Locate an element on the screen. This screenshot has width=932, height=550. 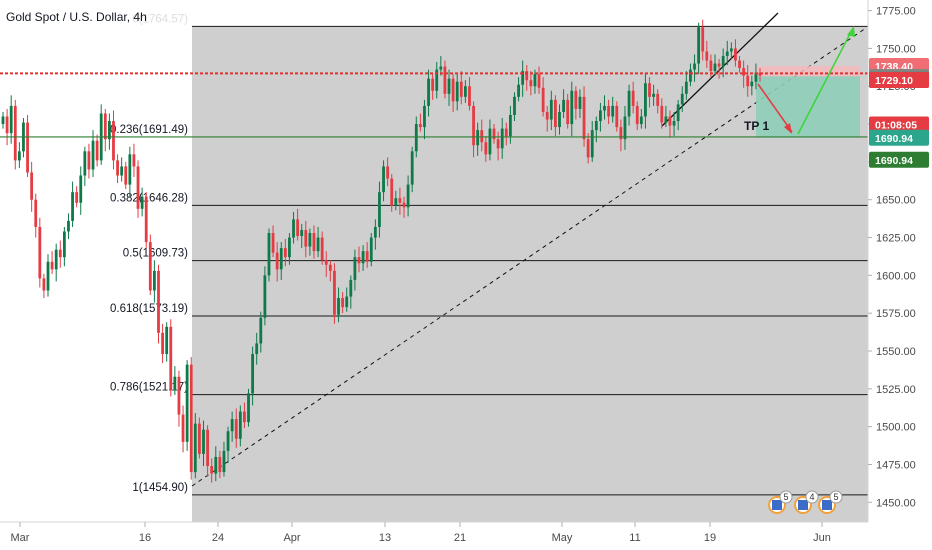
price-tick-label: 1575.00 is located at coordinates (896, 314).